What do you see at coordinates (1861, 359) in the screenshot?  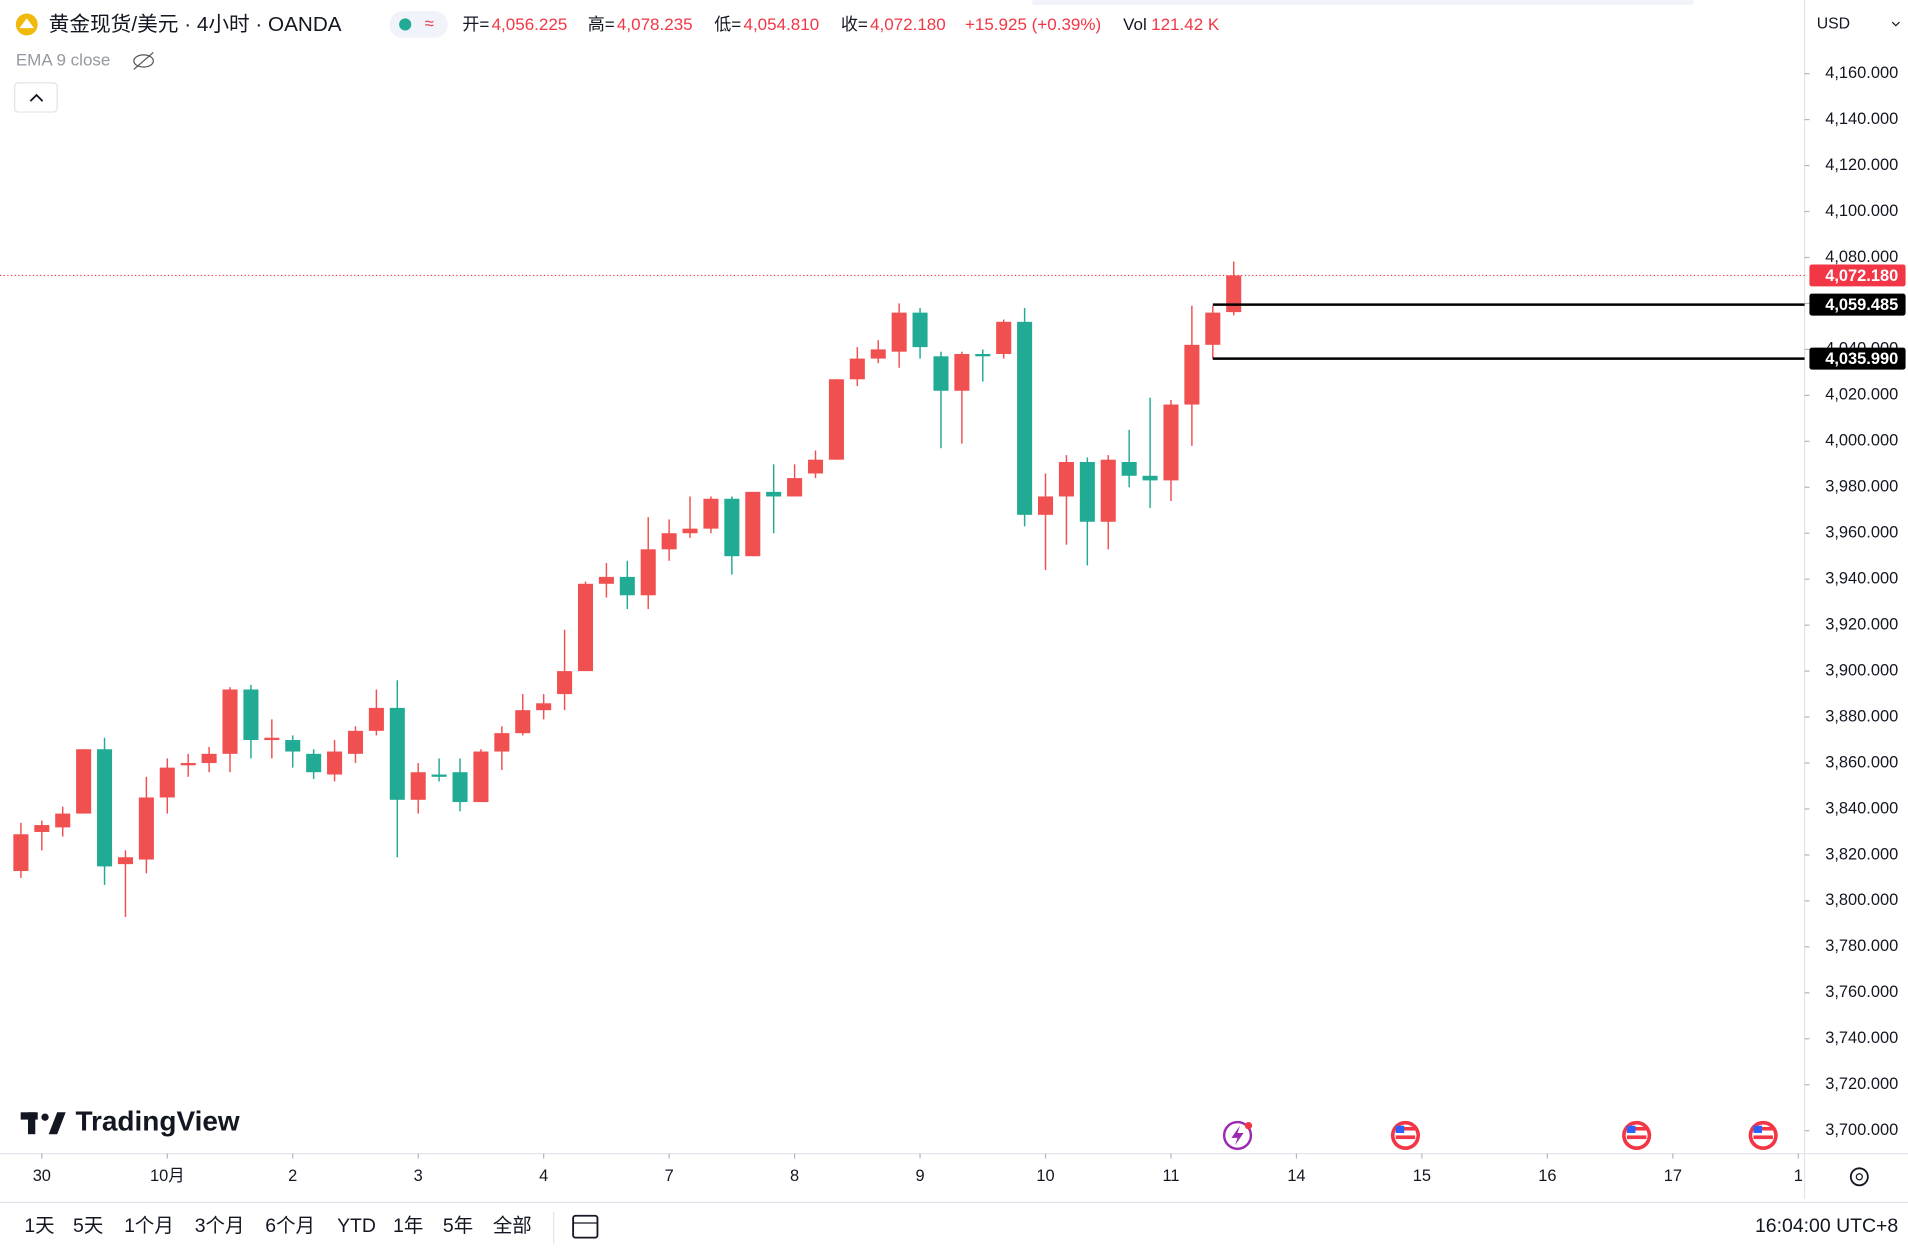 I see `price-label: 4,035.990` at bounding box center [1861, 359].